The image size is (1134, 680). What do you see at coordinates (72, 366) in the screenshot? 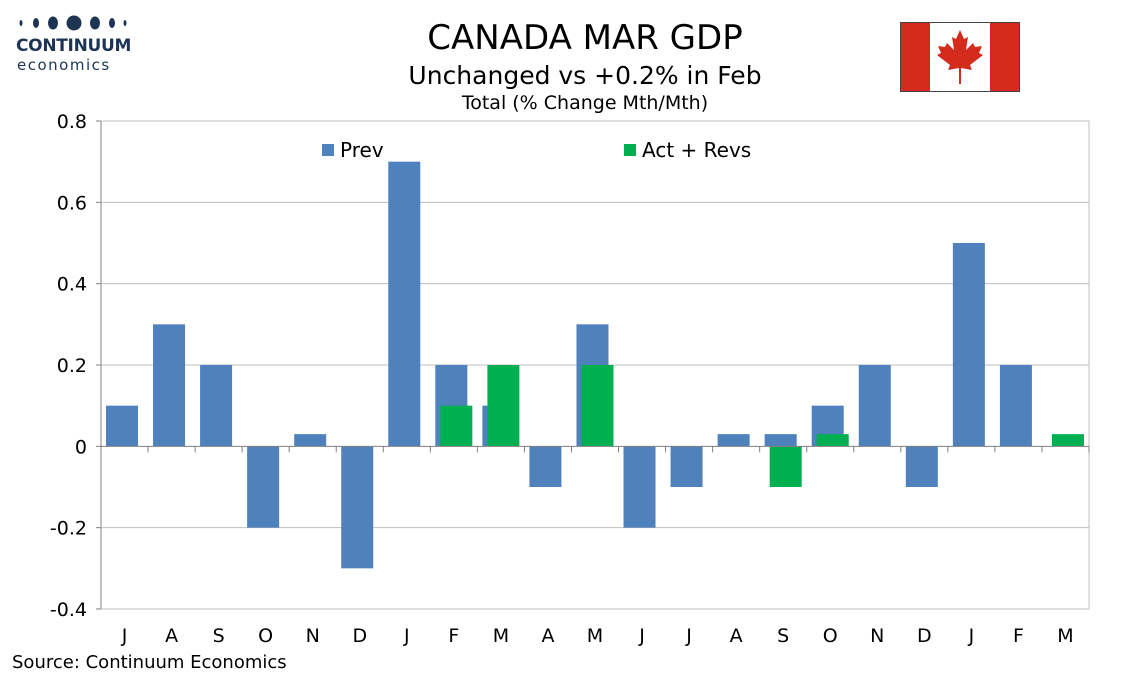
I see `y-tick-label: 0.2` at bounding box center [72, 366].